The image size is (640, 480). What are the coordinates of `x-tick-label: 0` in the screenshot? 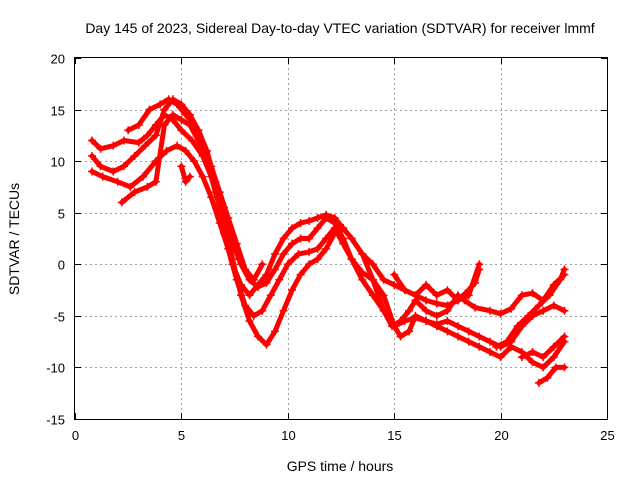 It's located at (75, 435).